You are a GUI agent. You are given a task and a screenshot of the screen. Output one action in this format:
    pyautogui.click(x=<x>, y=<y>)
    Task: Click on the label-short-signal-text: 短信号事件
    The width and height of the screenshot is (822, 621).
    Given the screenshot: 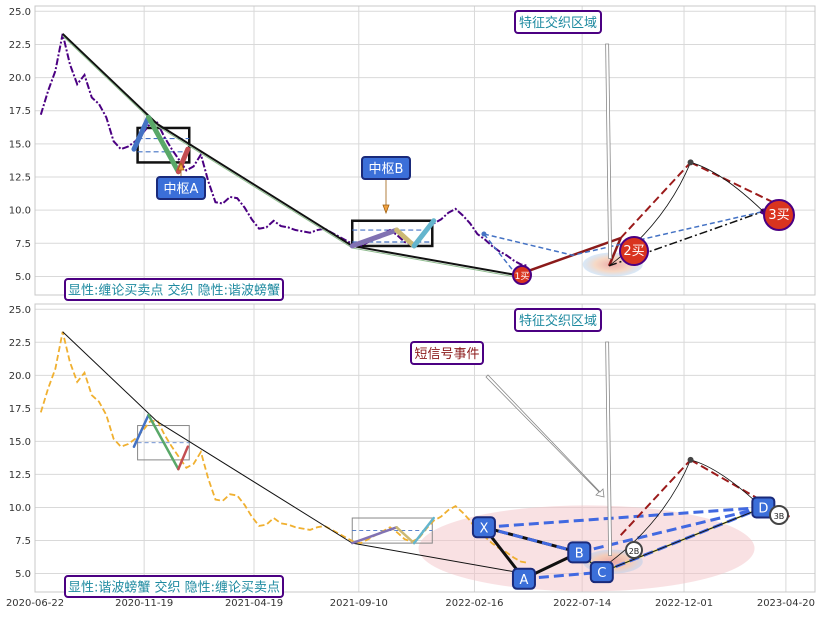 What is the action you would take?
    pyautogui.click(x=446, y=354)
    